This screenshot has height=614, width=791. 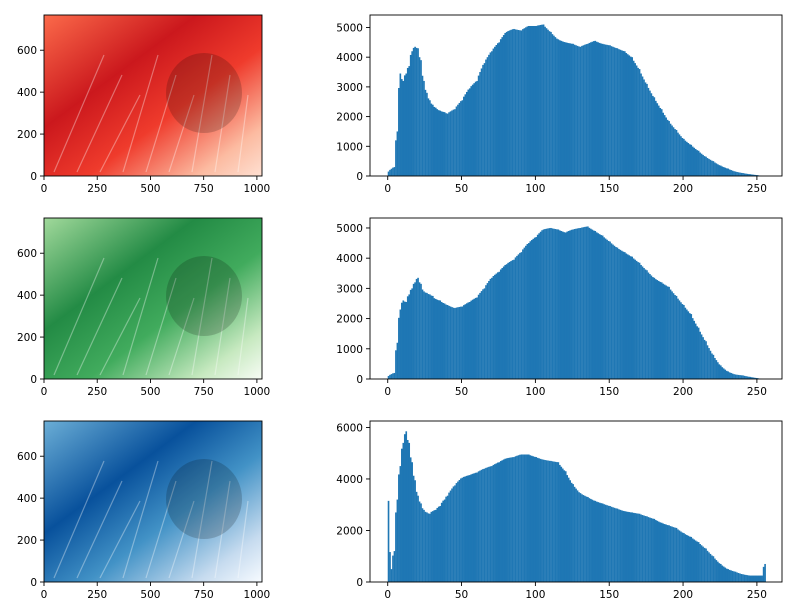 I want to click on histogram-bars, so click(x=574, y=302).